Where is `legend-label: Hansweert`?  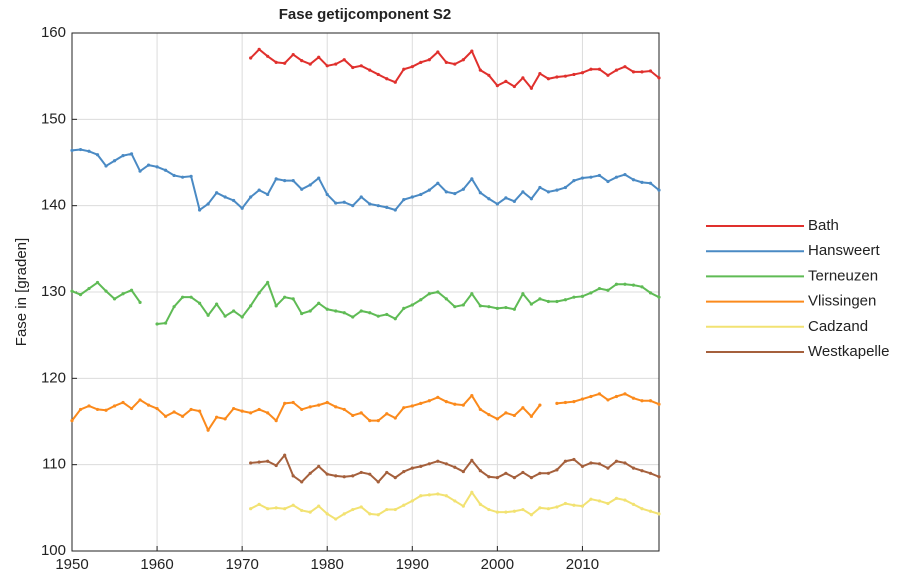 legend-label: Hansweert is located at coordinates (844, 250).